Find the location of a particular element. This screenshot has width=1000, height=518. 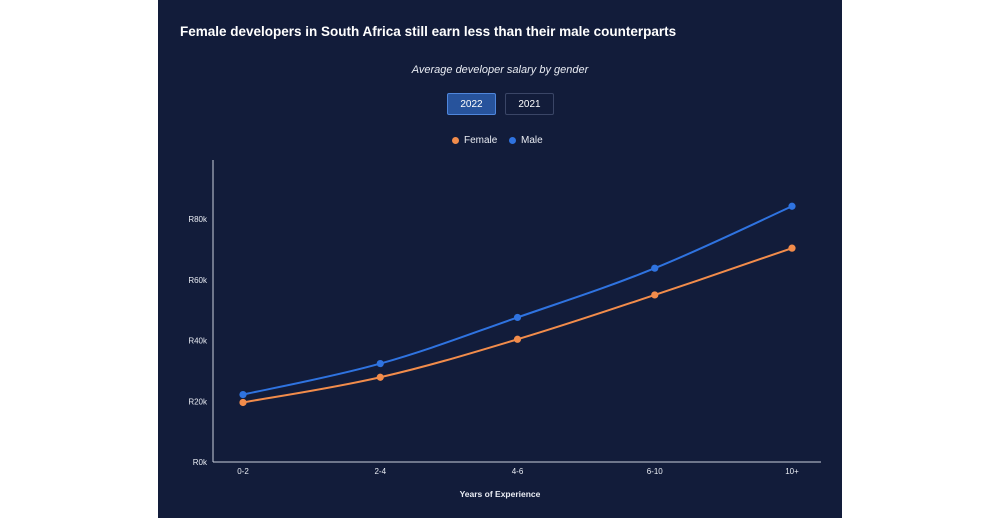

x-tick-label: 6-10 is located at coordinates (655, 471).